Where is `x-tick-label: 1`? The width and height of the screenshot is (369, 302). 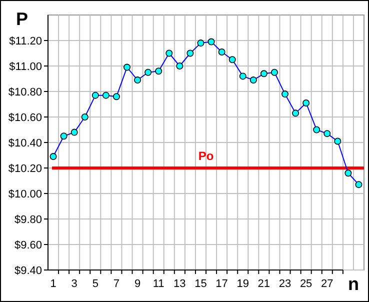
x-tick-label: 1 is located at coordinates (53, 284).